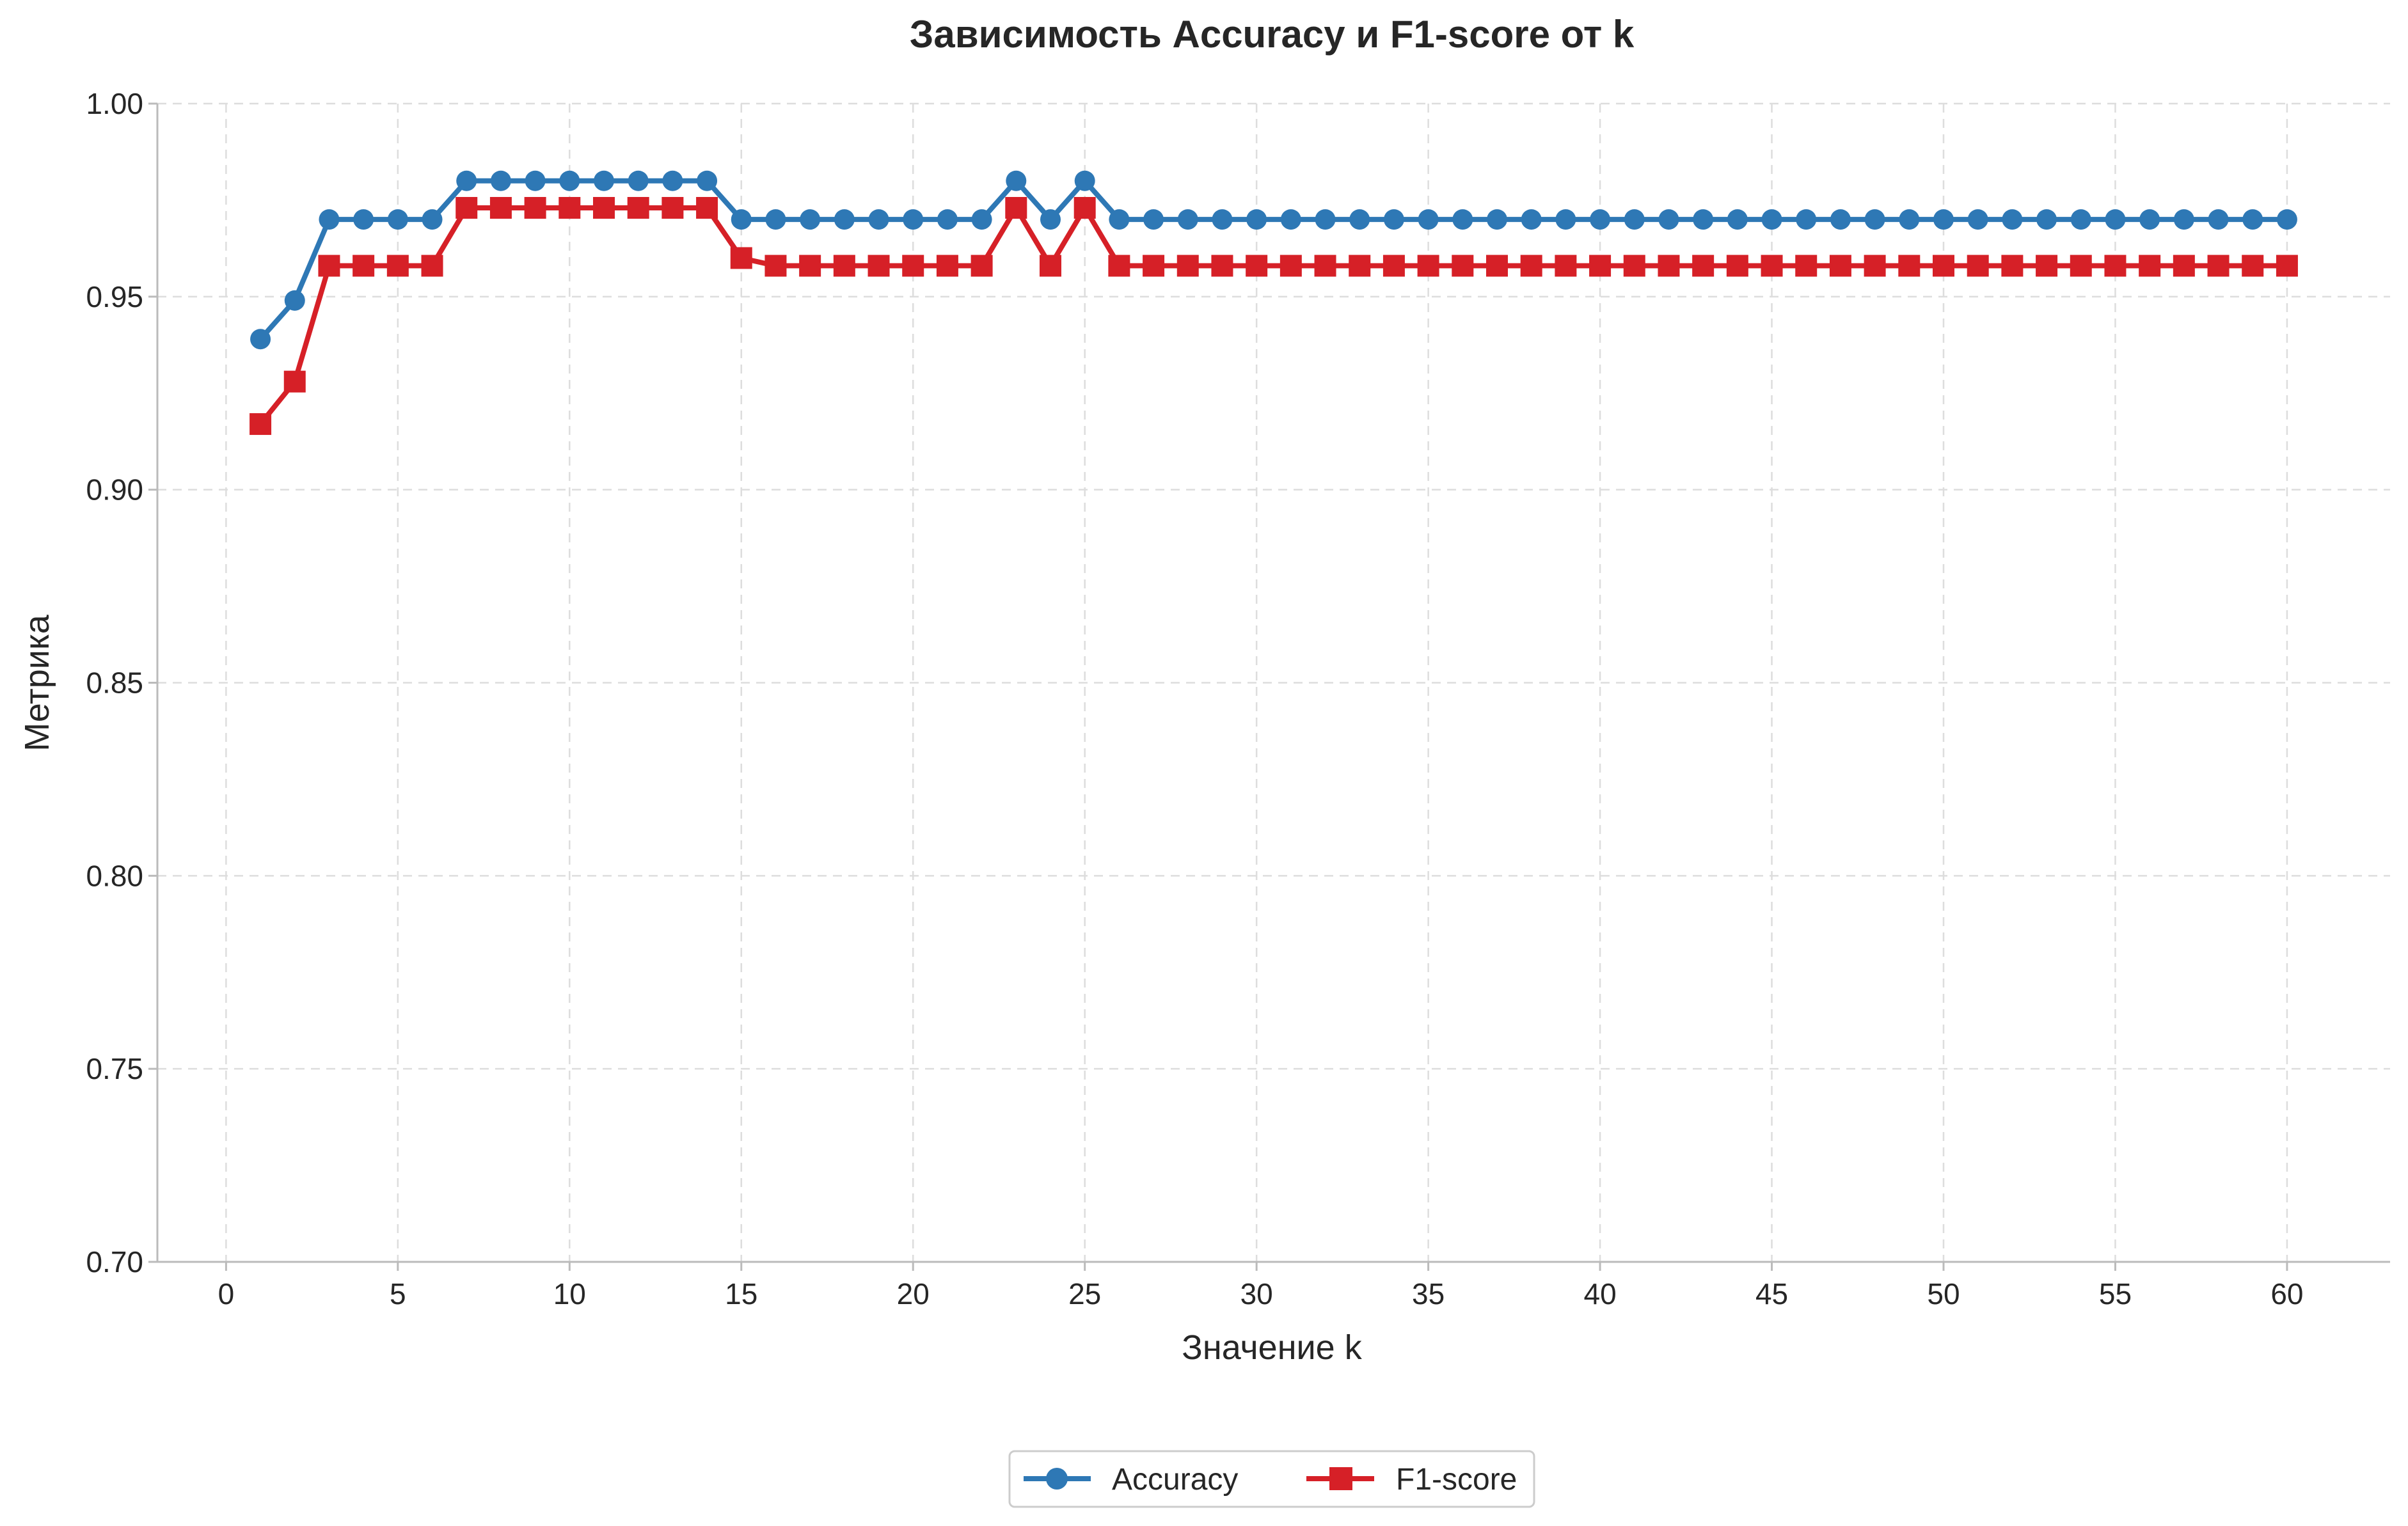 The width and height of the screenshot is (2408, 1526). Describe the element at coordinates (1273, 260) in the screenshot. I see `series-accuracy` at that location.